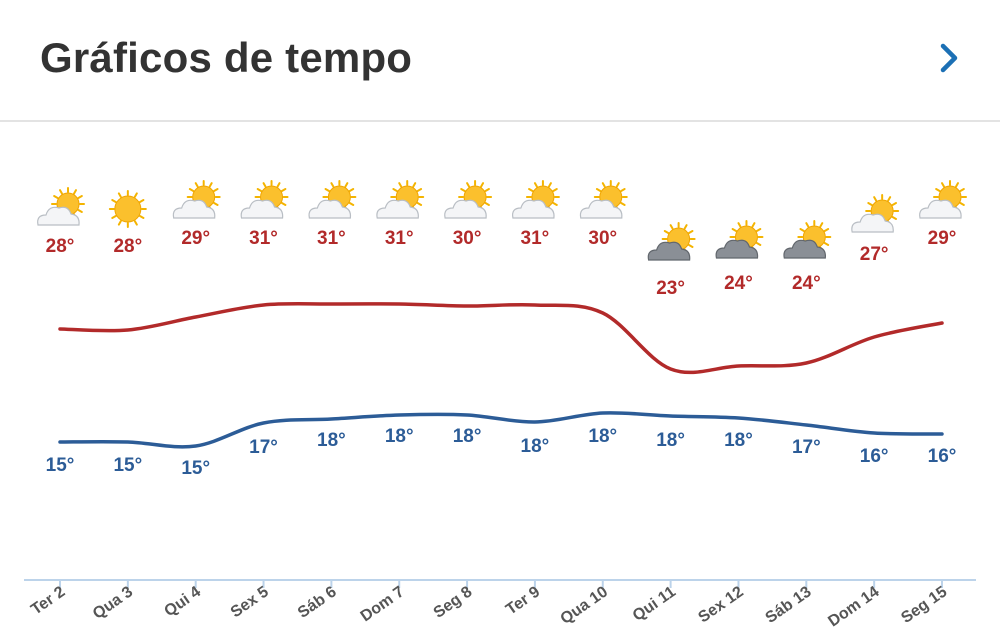 The height and width of the screenshot is (638, 1000). What do you see at coordinates (383, 604) in the screenshot?
I see `x-tick-label: Dom 7` at bounding box center [383, 604].